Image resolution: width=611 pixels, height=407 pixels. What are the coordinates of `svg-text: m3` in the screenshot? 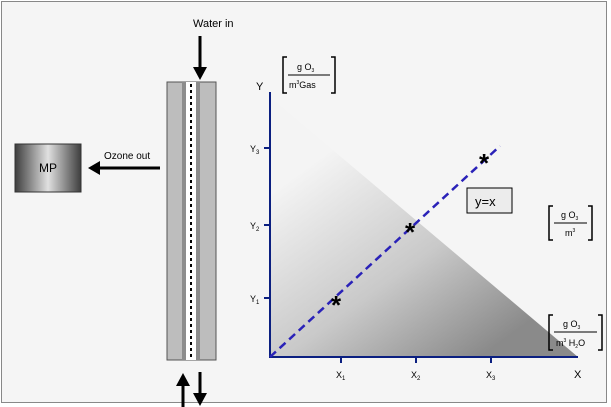 It's located at (570, 233).